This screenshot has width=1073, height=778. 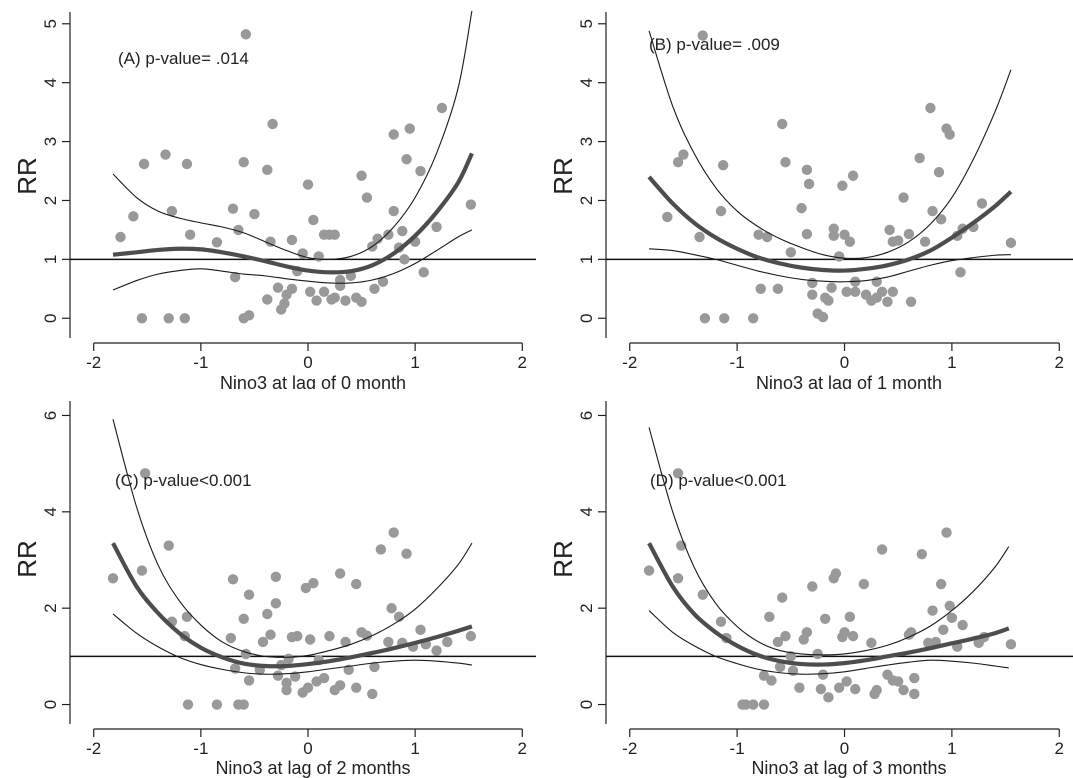 What do you see at coordinates (313, 381) in the screenshot?
I see `x-axis-title: Nino3 at lag of 0 month` at bounding box center [313, 381].